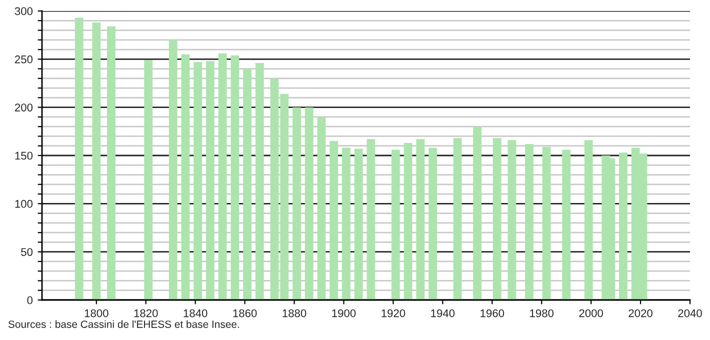 The height and width of the screenshot is (340, 710). What do you see at coordinates (123, 324) in the screenshot?
I see `source-note: Sources : base Cassini de l'EHESS et base Insee.` at bounding box center [123, 324].